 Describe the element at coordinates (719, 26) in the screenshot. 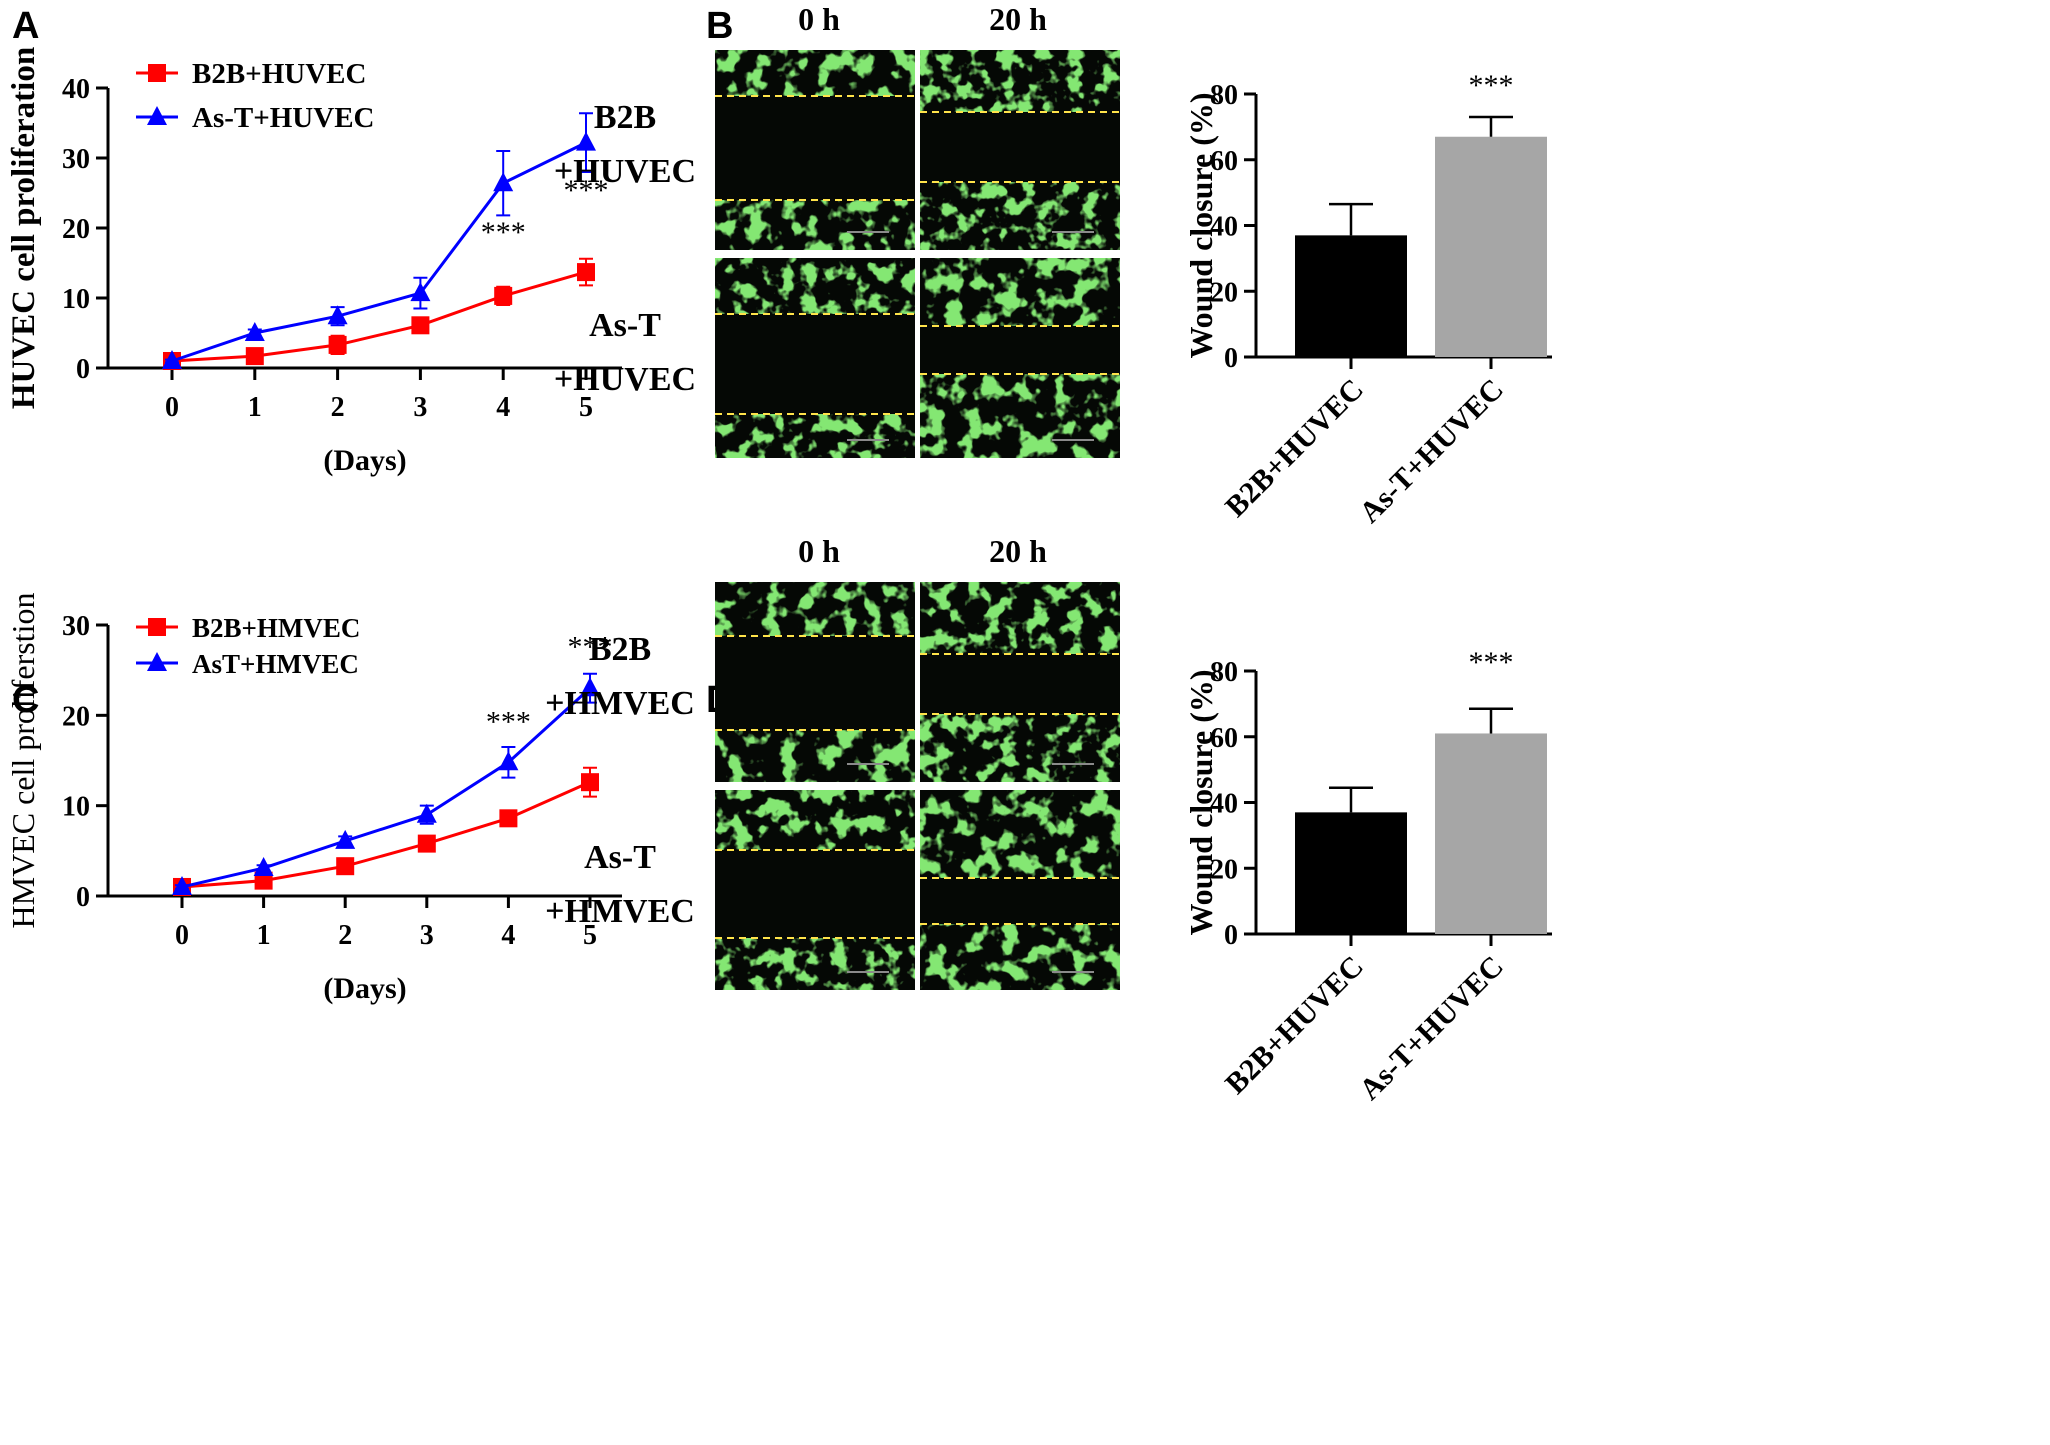

I see `panel-letter-b: B` at that location.